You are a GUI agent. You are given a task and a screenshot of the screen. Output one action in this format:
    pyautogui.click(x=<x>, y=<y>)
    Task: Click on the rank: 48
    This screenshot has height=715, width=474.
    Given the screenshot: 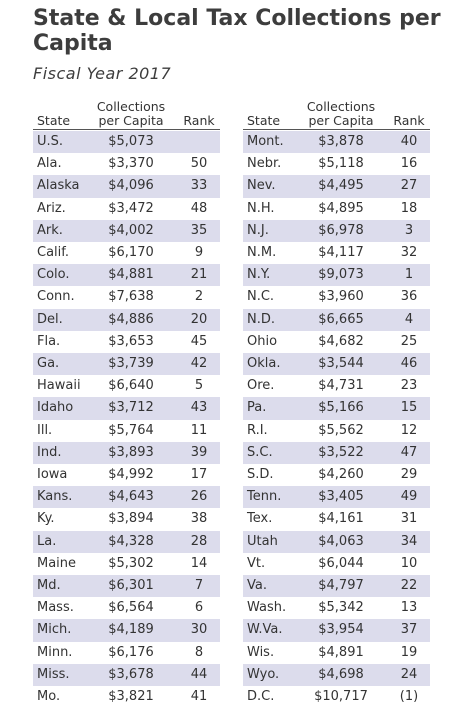 What is the action you would take?
    pyautogui.click(x=199, y=208)
    